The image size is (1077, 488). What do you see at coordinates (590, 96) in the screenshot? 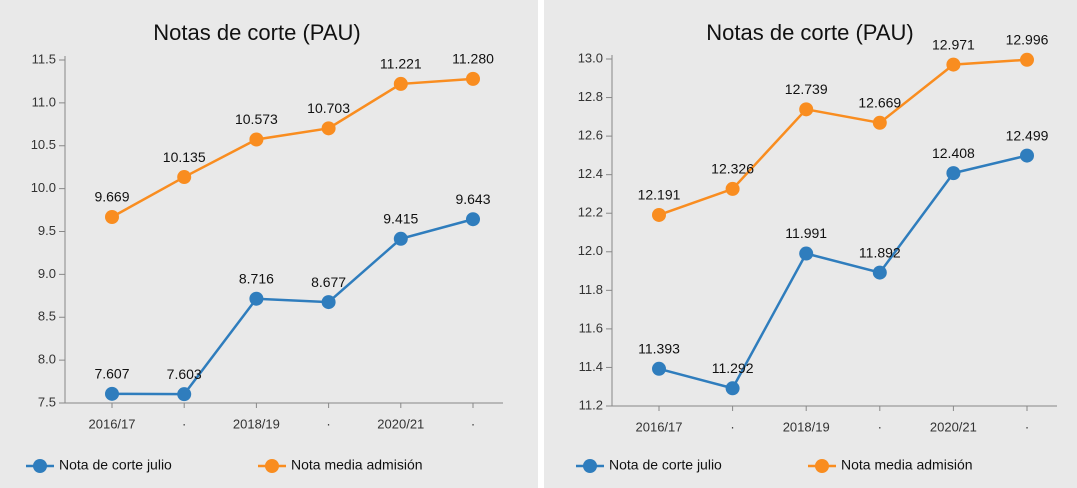
I see `y-tick-label: 12.8` at bounding box center [590, 96].